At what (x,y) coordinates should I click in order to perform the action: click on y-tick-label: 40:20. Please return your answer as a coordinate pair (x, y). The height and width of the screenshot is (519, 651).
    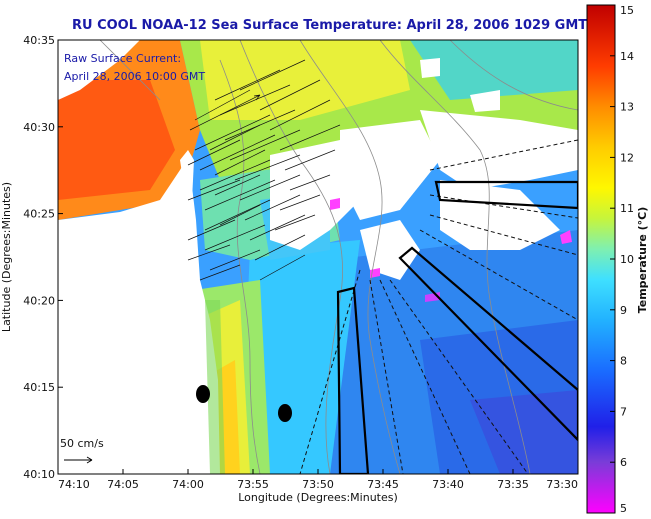
    Looking at the image, I should click on (39, 300).